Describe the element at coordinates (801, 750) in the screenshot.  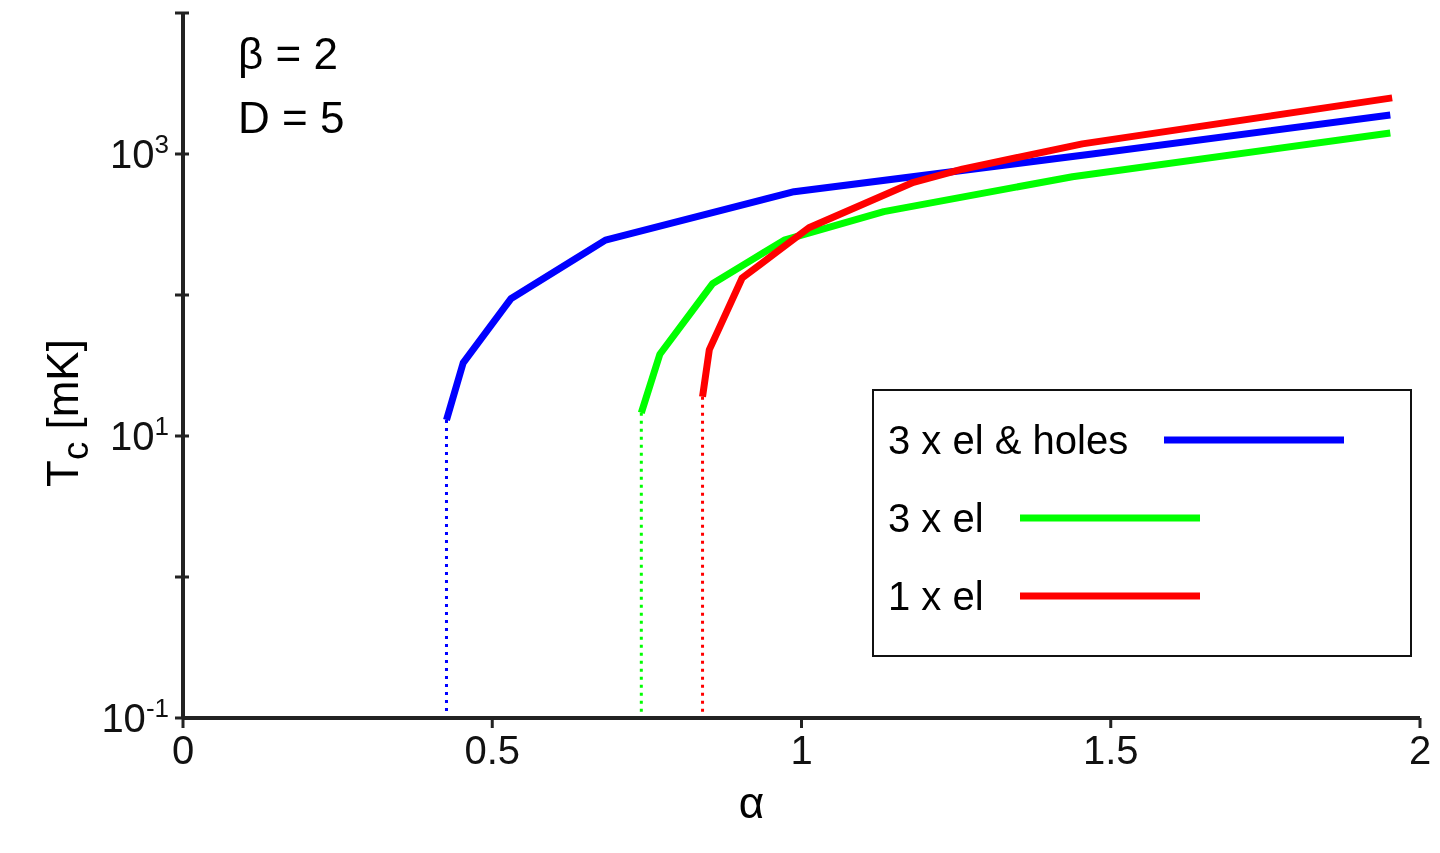
I see `x-tick-label: 1` at that location.